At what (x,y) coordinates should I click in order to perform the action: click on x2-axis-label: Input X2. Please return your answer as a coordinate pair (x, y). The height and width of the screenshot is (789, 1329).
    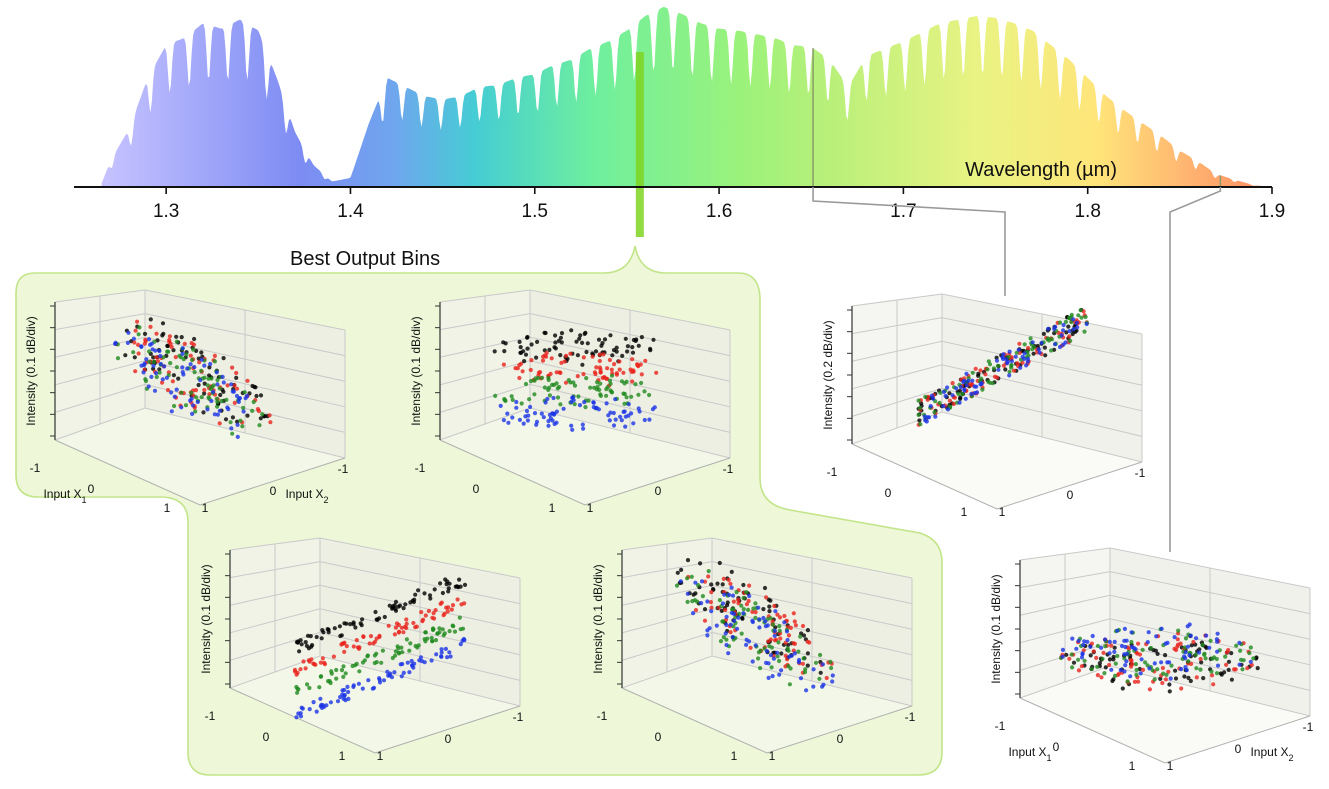
    Looking at the image, I should click on (1271, 754).